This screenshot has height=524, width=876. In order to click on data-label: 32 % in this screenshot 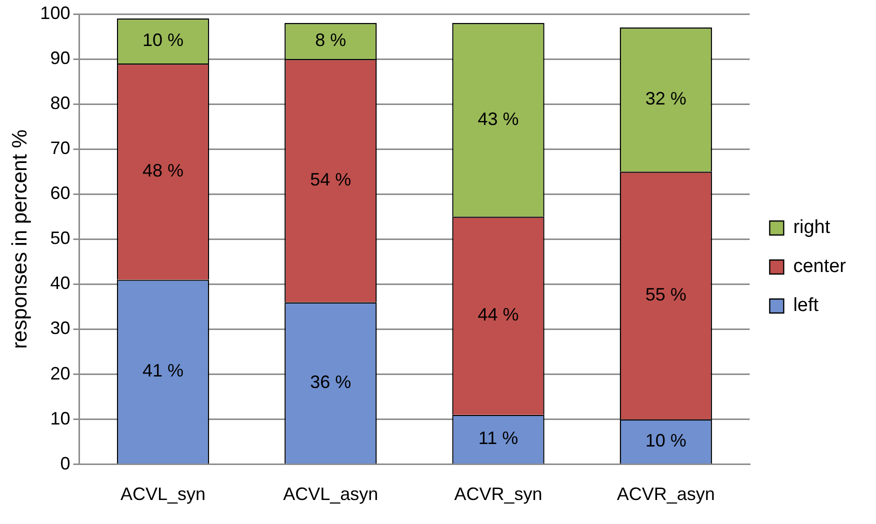, I will do `click(665, 98)`.